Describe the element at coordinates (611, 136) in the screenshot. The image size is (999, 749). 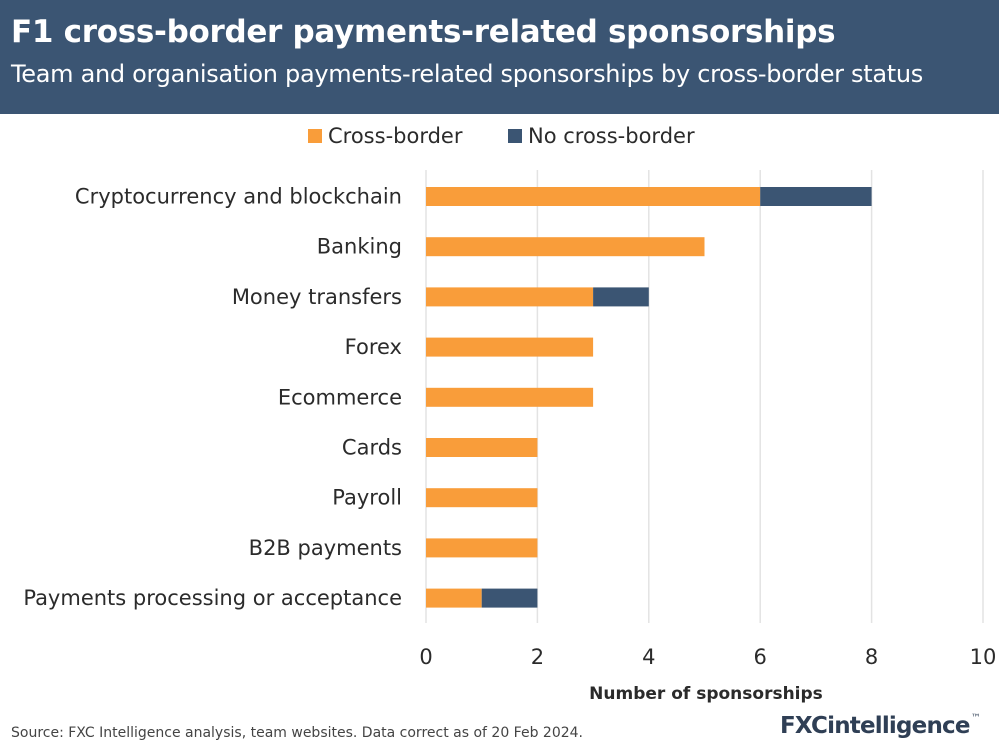
I see `legend-label-no-cross-border: No cross-border` at that location.